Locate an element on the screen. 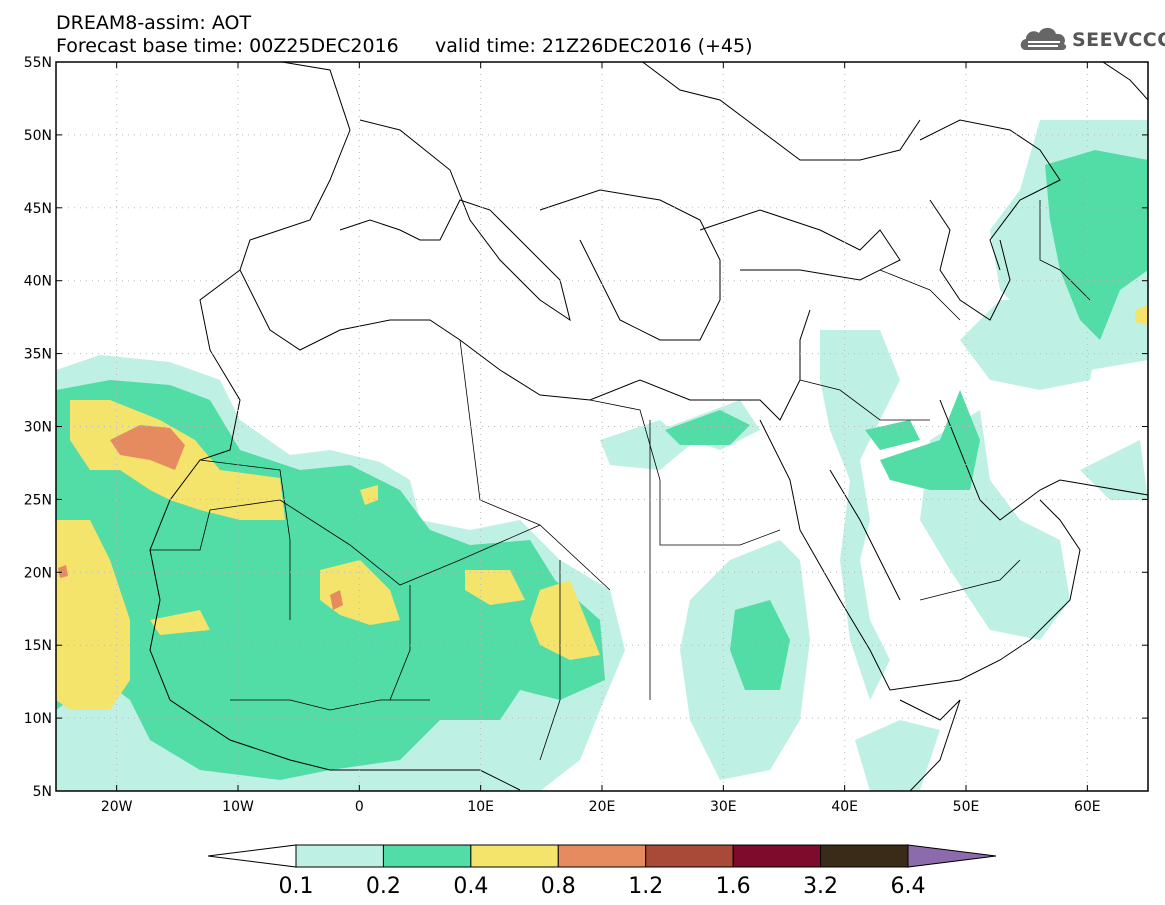 The image size is (1165, 905). lat-tick-label: 10N is located at coordinates (38, 719).